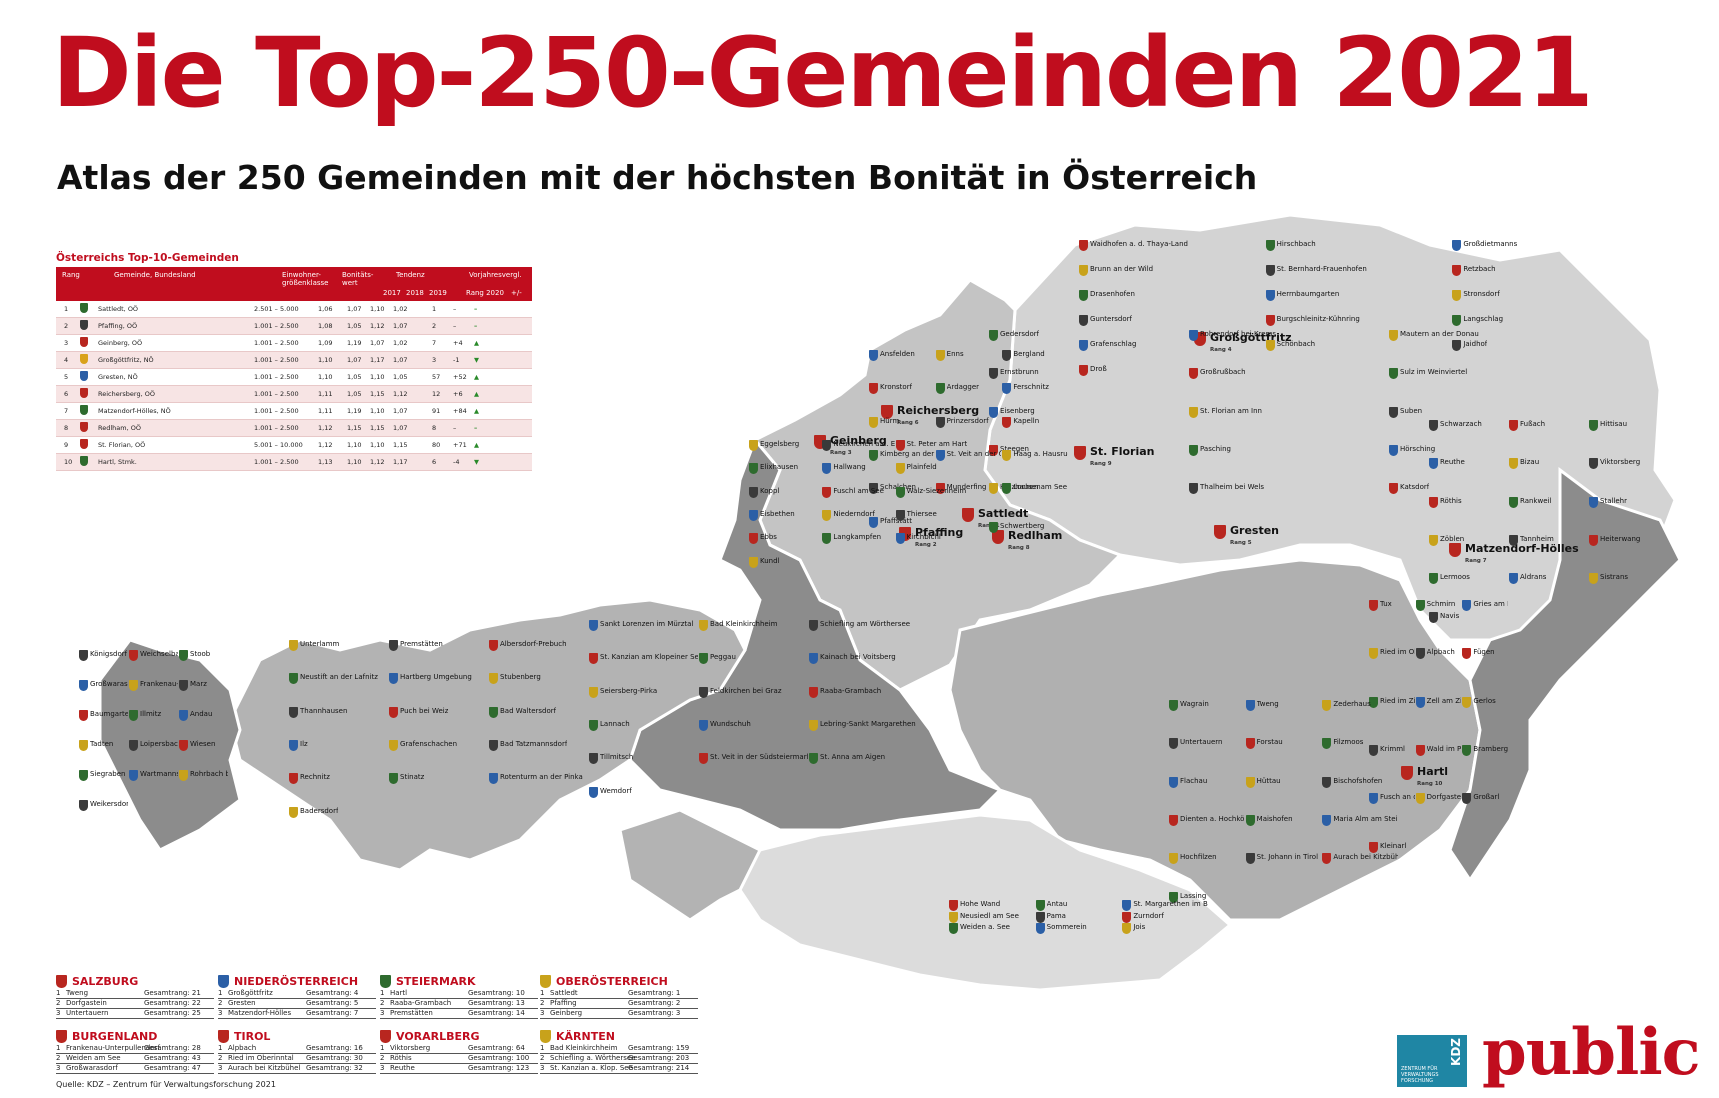 The width and height of the screenshot is (1719, 1098). I want to click on state-name: SALZBURG, so click(105, 981).